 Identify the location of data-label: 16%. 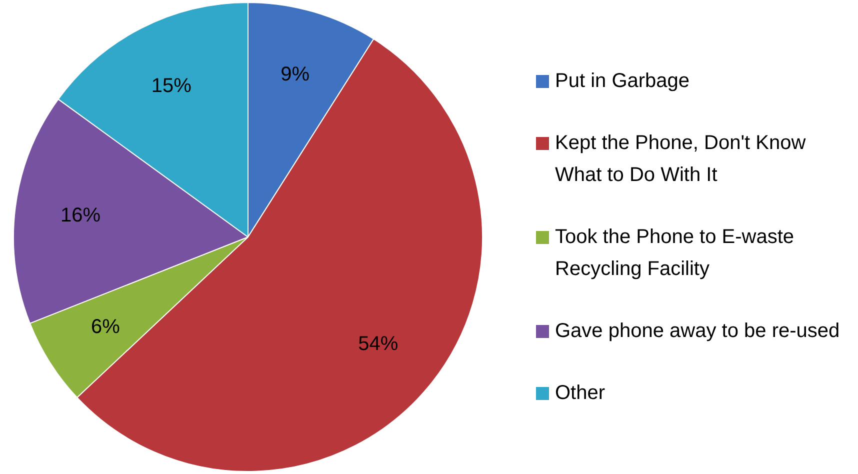
(80, 215).